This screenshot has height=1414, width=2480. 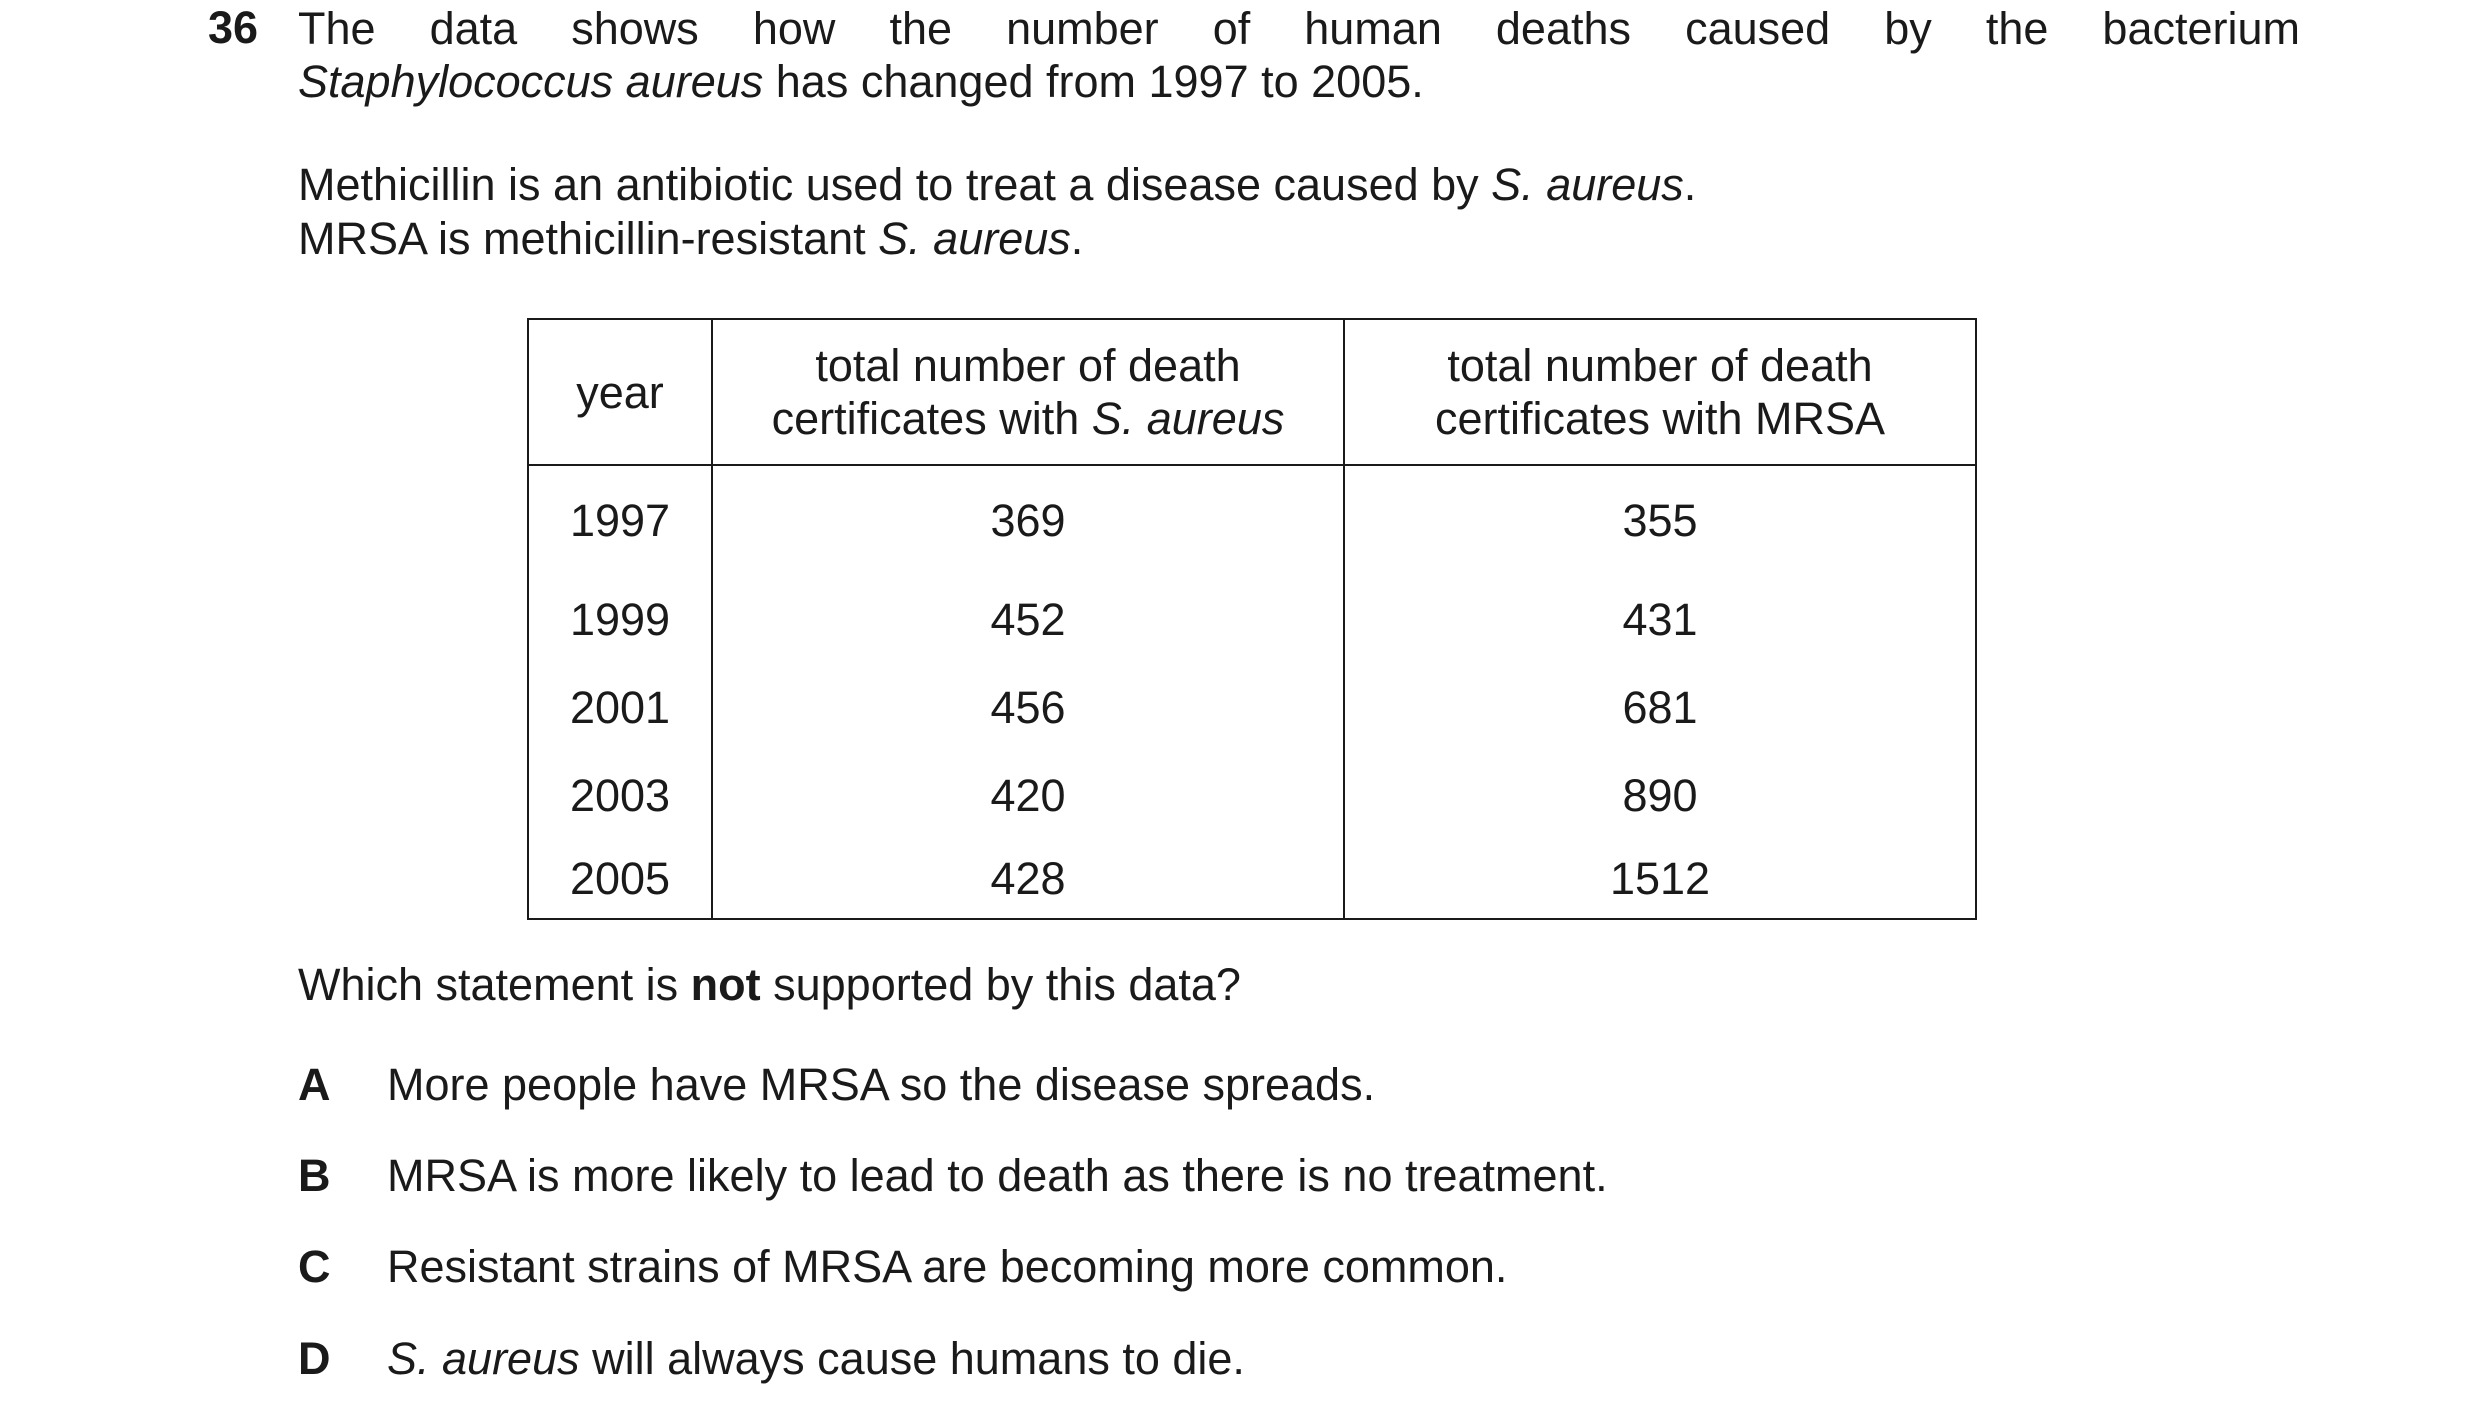 What do you see at coordinates (314, 1084) in the screenshot?
I see `option-letter: A` at bounding box center [314, 1084].